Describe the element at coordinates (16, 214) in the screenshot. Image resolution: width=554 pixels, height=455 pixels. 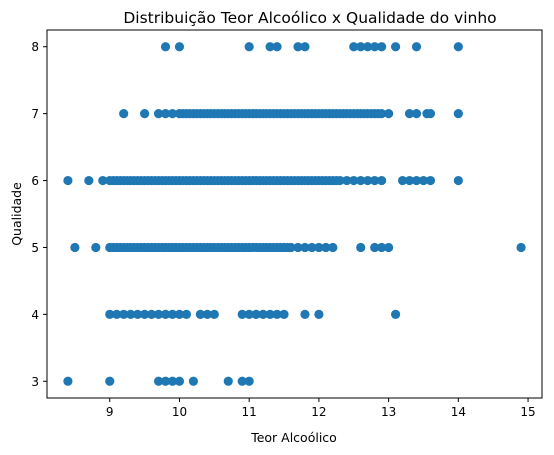
I see `y-axis-label: Qualidade` at that location.